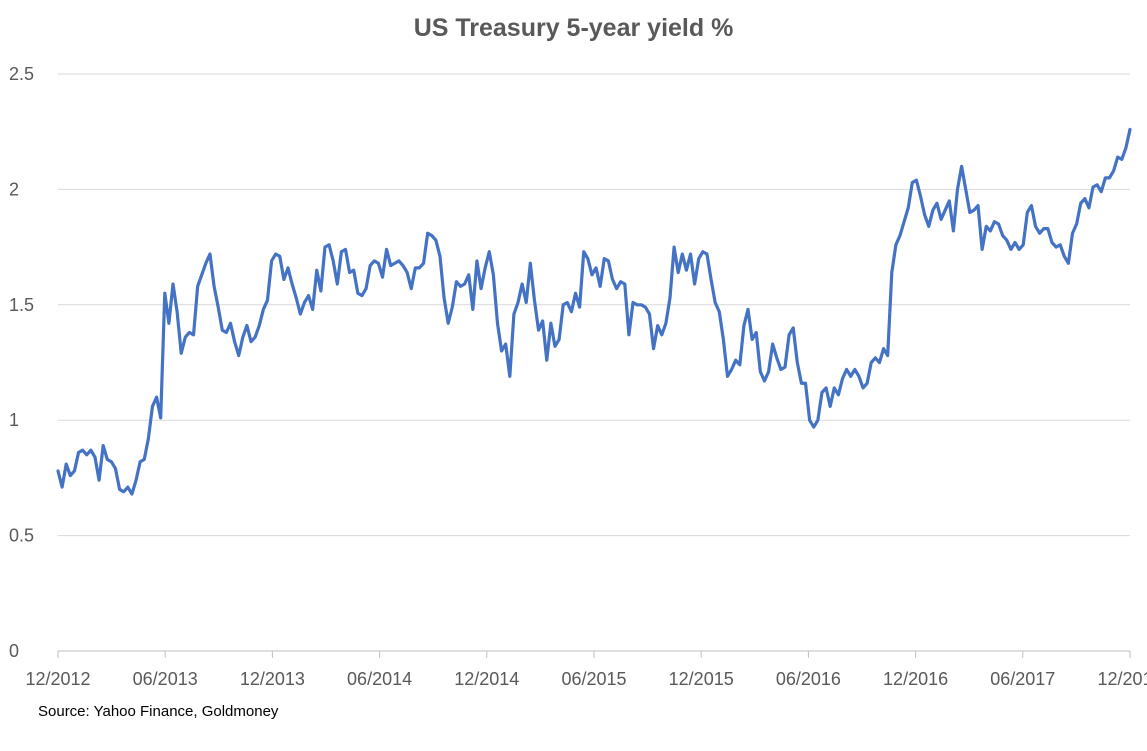  What do you see at coordinates (486, 679) in the screenshot?
I see `x-tick-label: 12/2014` at bounding box center [486, 679].